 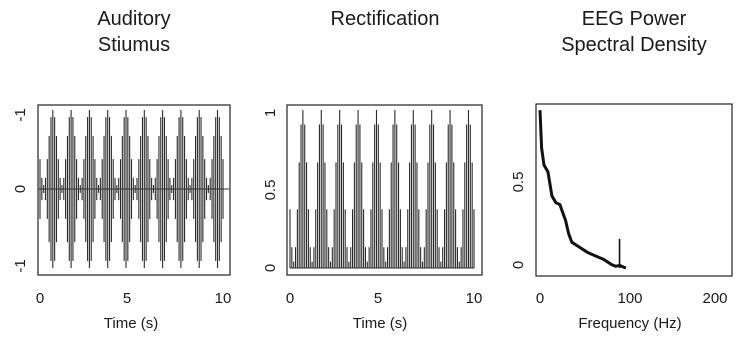 What do you see at coordinates (714, 298) in the screenshot?
I see `x-tick-label: 200` at bounding box center [714, 298].